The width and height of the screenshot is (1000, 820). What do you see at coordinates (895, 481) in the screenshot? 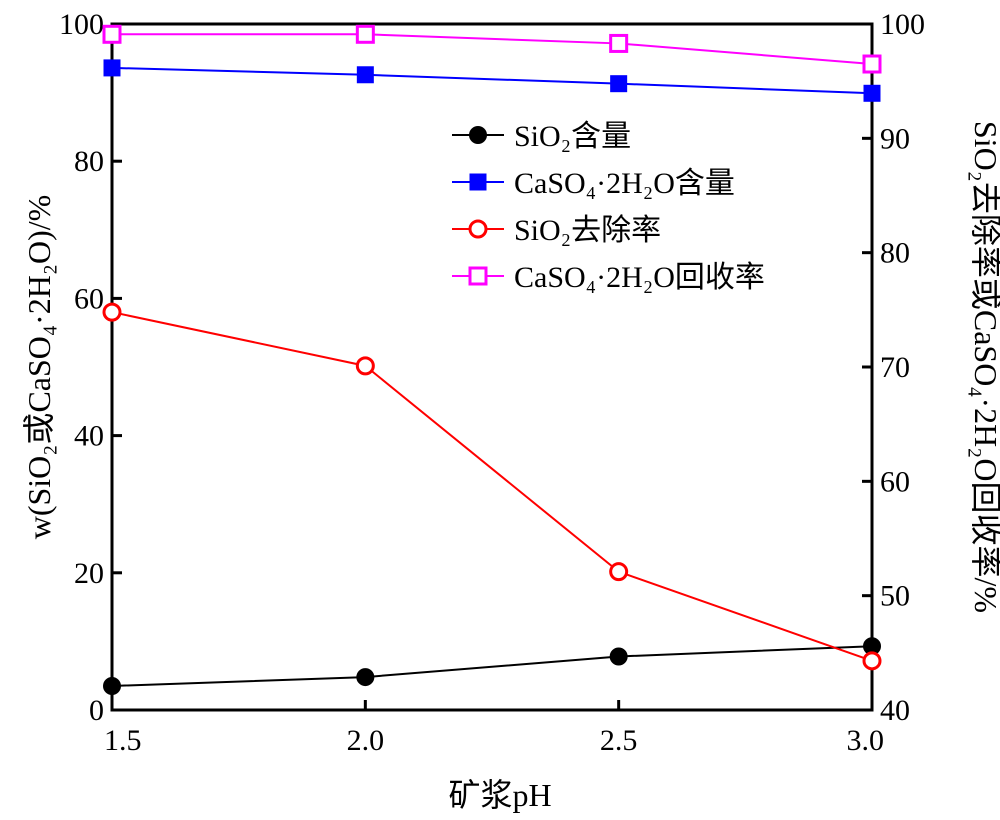
I see `y-right-tick-label: 60` at bounding box center [895, 481].